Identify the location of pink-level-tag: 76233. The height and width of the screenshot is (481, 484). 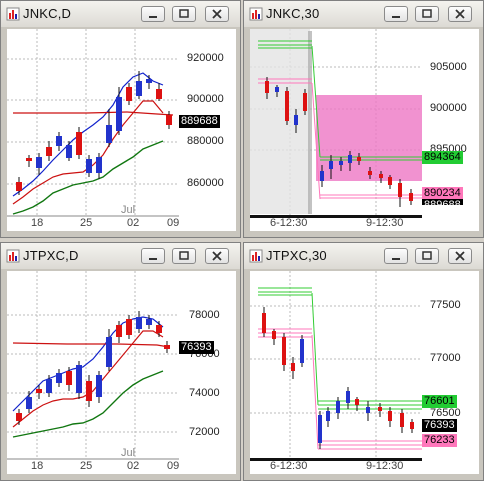
(439, 440).